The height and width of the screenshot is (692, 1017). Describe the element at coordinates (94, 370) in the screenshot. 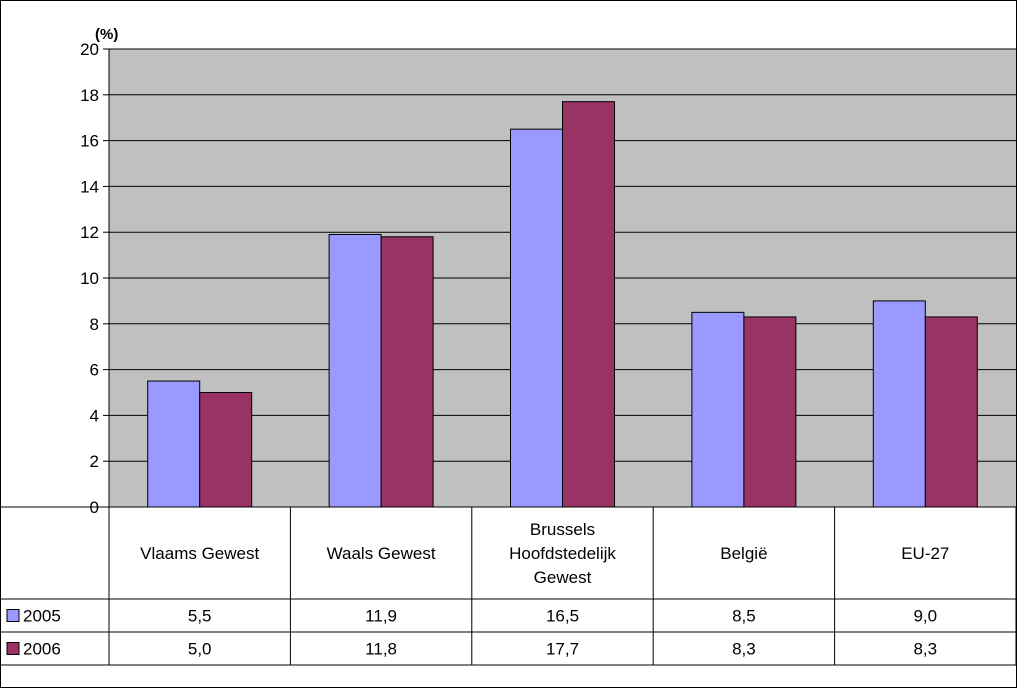

I see `y-tick-label: 6` at that location.